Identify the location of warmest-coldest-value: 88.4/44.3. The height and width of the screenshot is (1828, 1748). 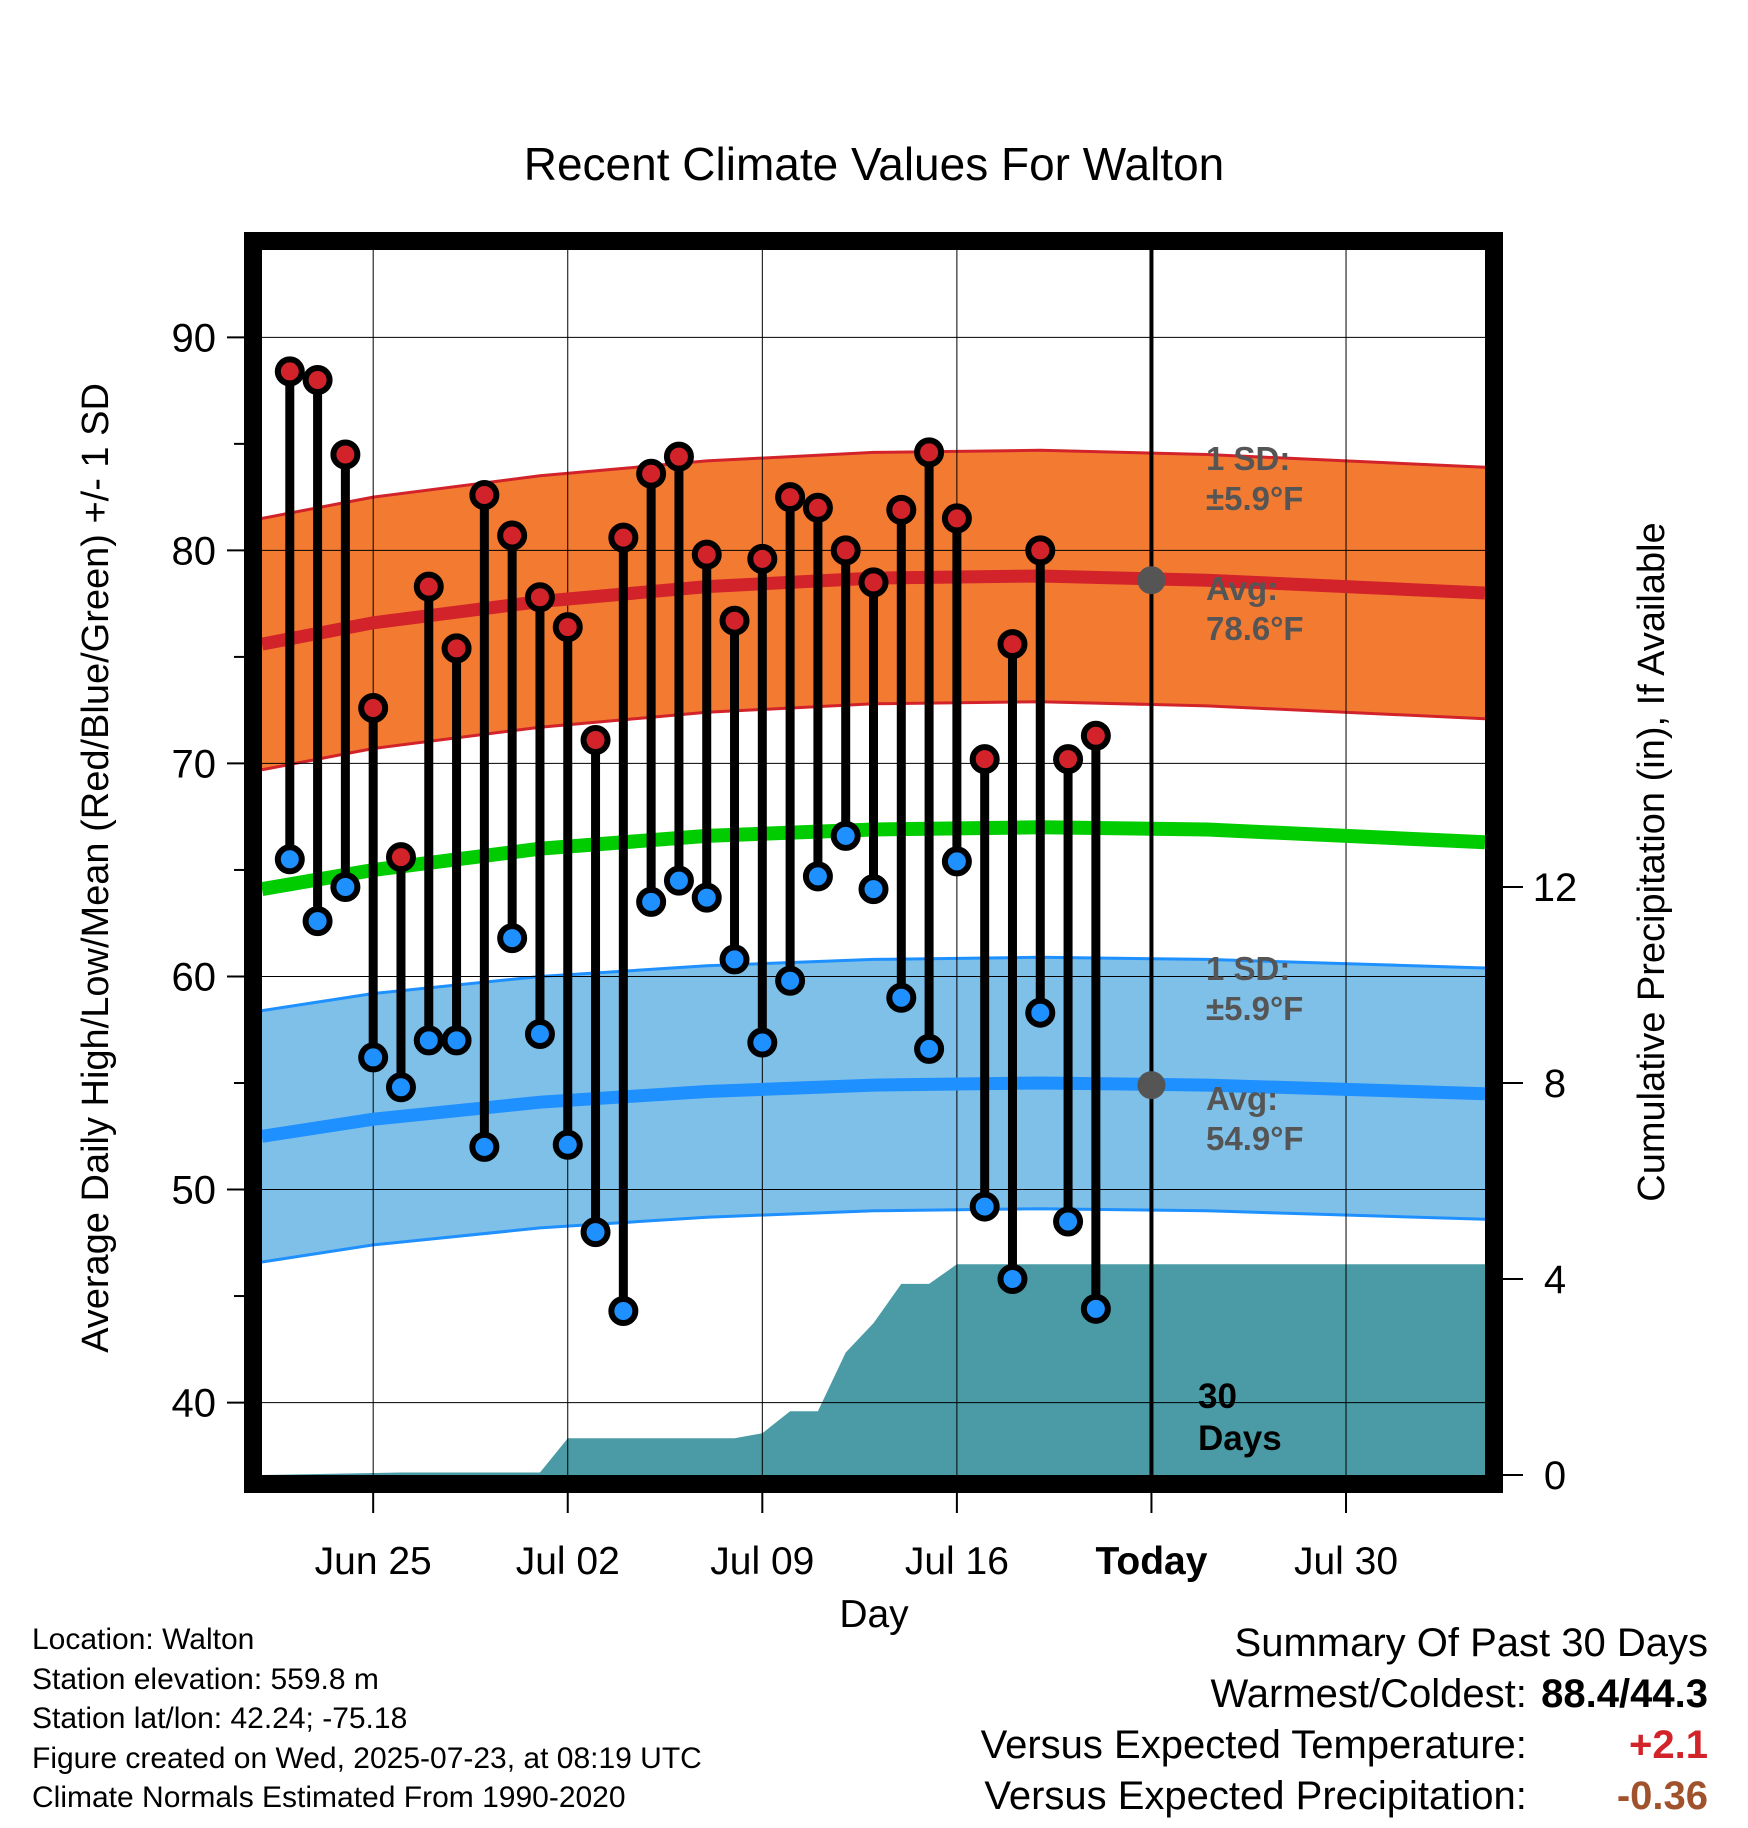
(1624, 1694).